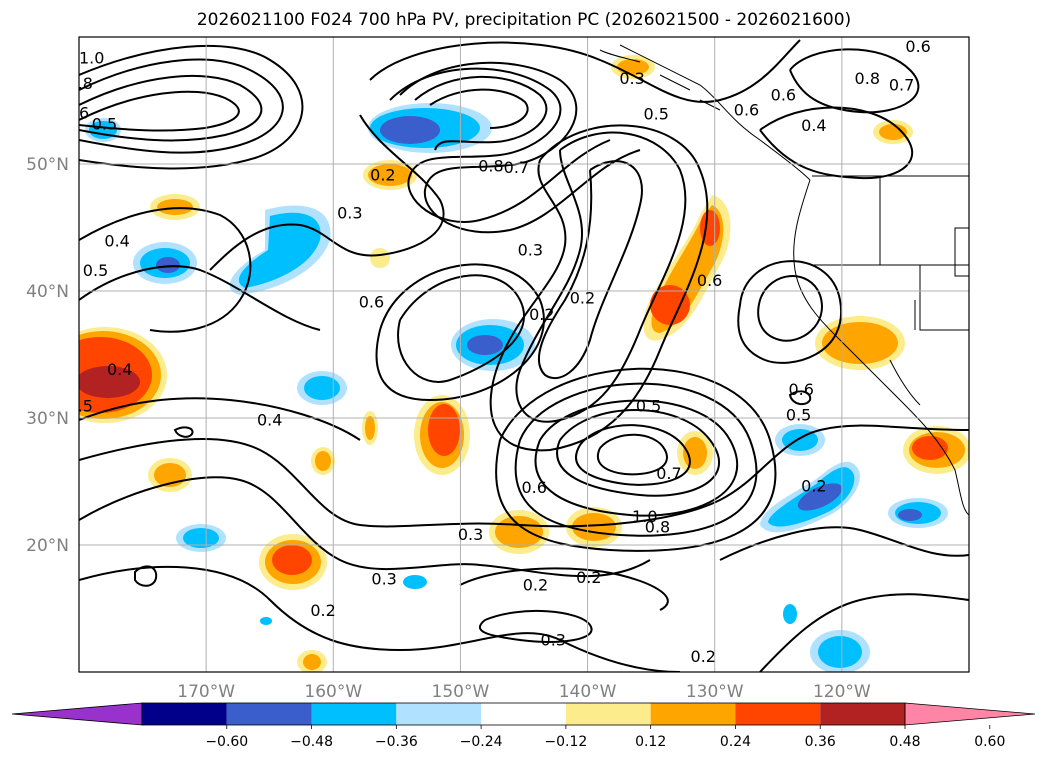 The height and width of the screenshot is (765, 1047). What do you see at coordinates (588, 692) in the screenshot?
I see `x-tick-label: 140°W` at bounding box center [588, 692].